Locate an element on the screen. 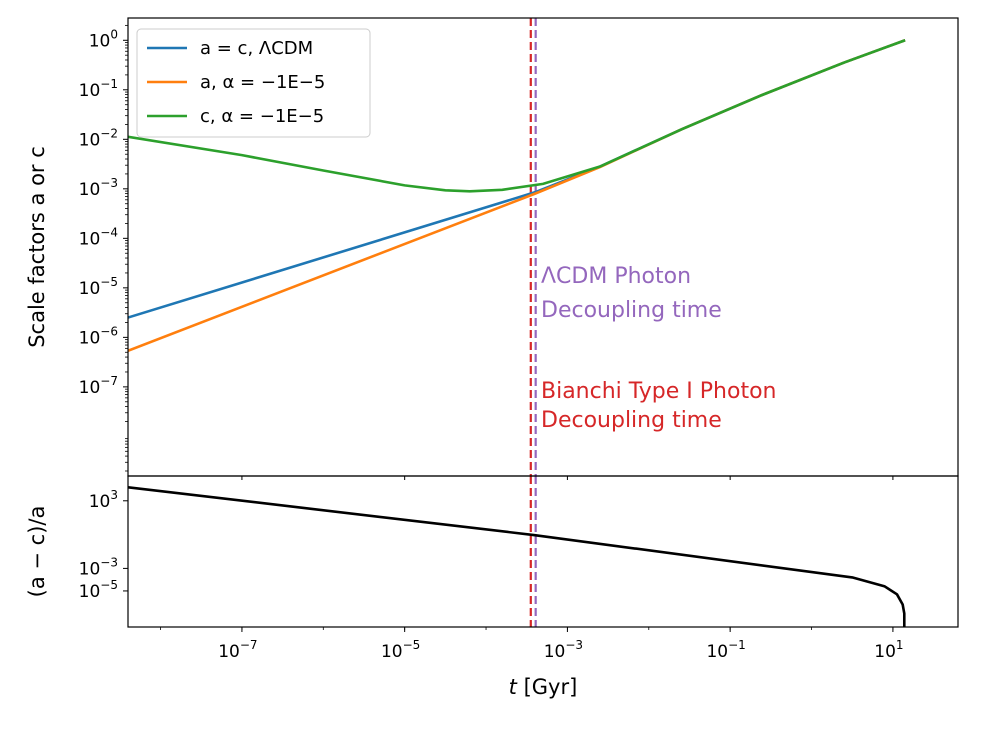 This screenshot has width=981, height=736. scale-factors-y-tick-label: 10⁻⁴ is located at coordinates (98, 237).